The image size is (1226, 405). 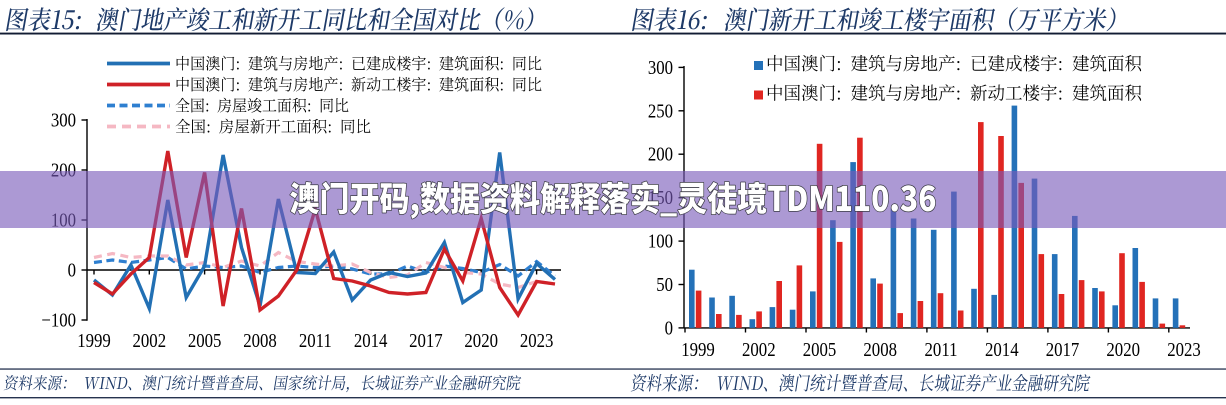 What do you see at coordinates (660, 111) in the screenshot?
I see `svg-text: 250` at bounding box center [660, 111].